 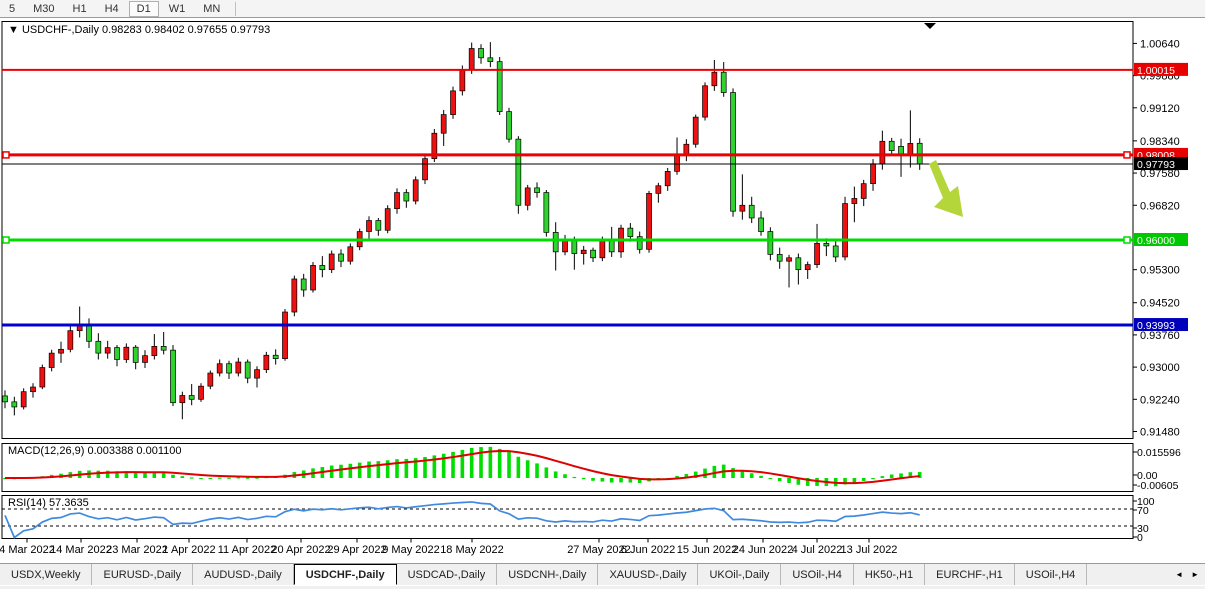 What do you see at coordinates (1147, 476) in the screenshot?
I see `macd-axis-label: 0.00` at bounding box center [1147, 476].